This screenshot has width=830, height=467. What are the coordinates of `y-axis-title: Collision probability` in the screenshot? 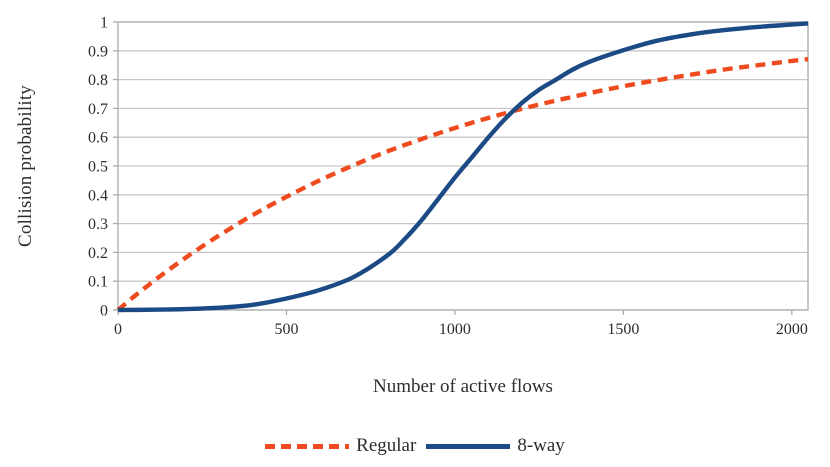 It's located at (25, 166).